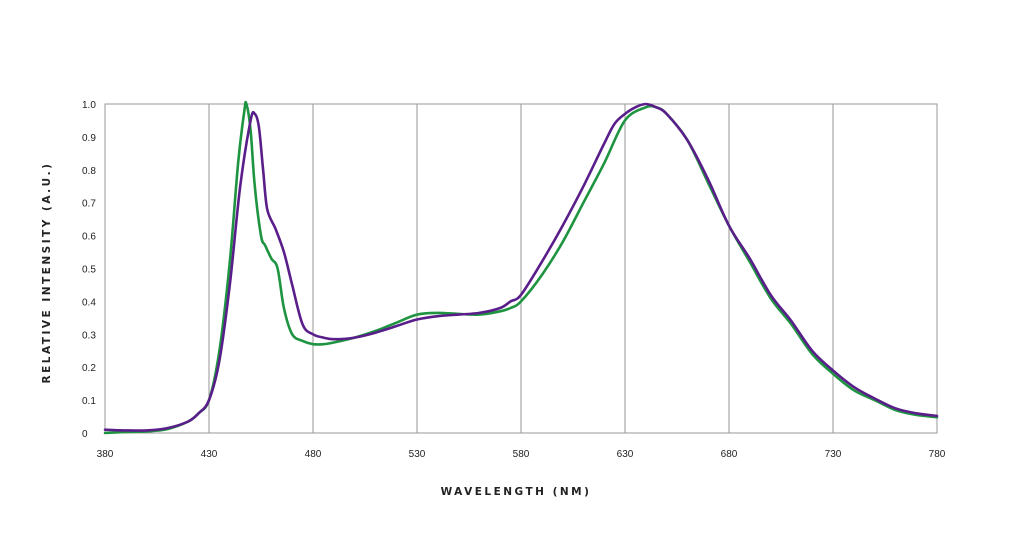 This screenshot has width=1024, height=544. What do you see at coordinates (625, 454) in the screenshot?
I see `x-tick-label: 630` at bounding box center [625, 454].